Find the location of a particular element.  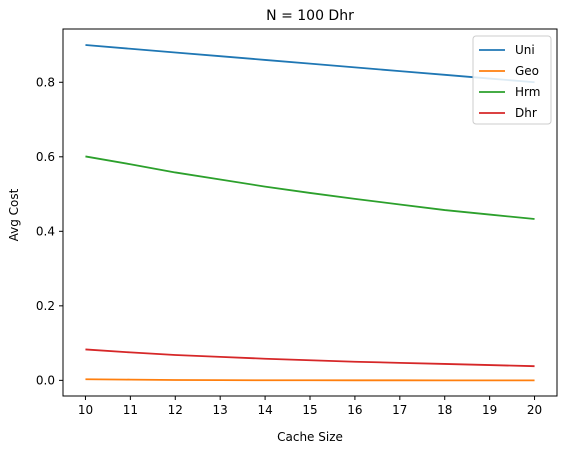

legend-label-hrm: Hrm is located at coordinates (527, 92).